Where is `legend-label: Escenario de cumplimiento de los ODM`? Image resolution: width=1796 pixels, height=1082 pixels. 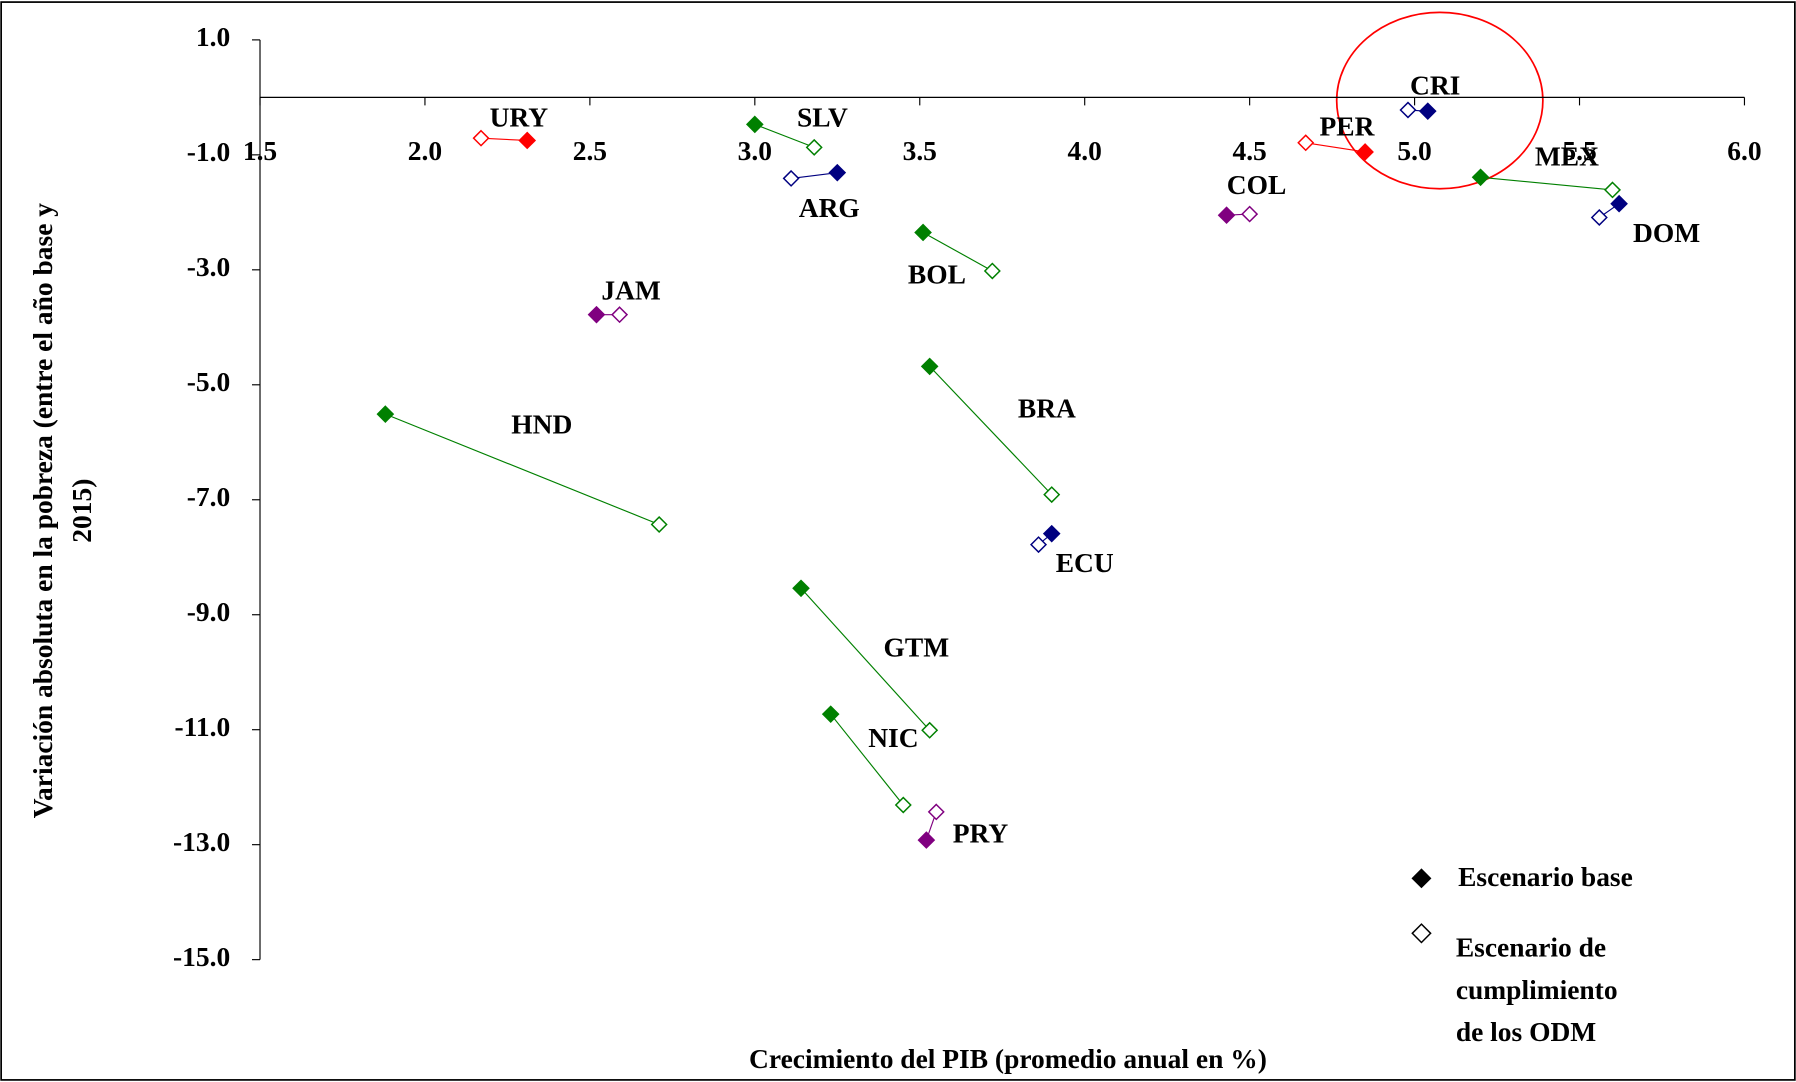
legend-label: Escenario de cumplimiento de los ODM is located at coordinates (1537, 990).